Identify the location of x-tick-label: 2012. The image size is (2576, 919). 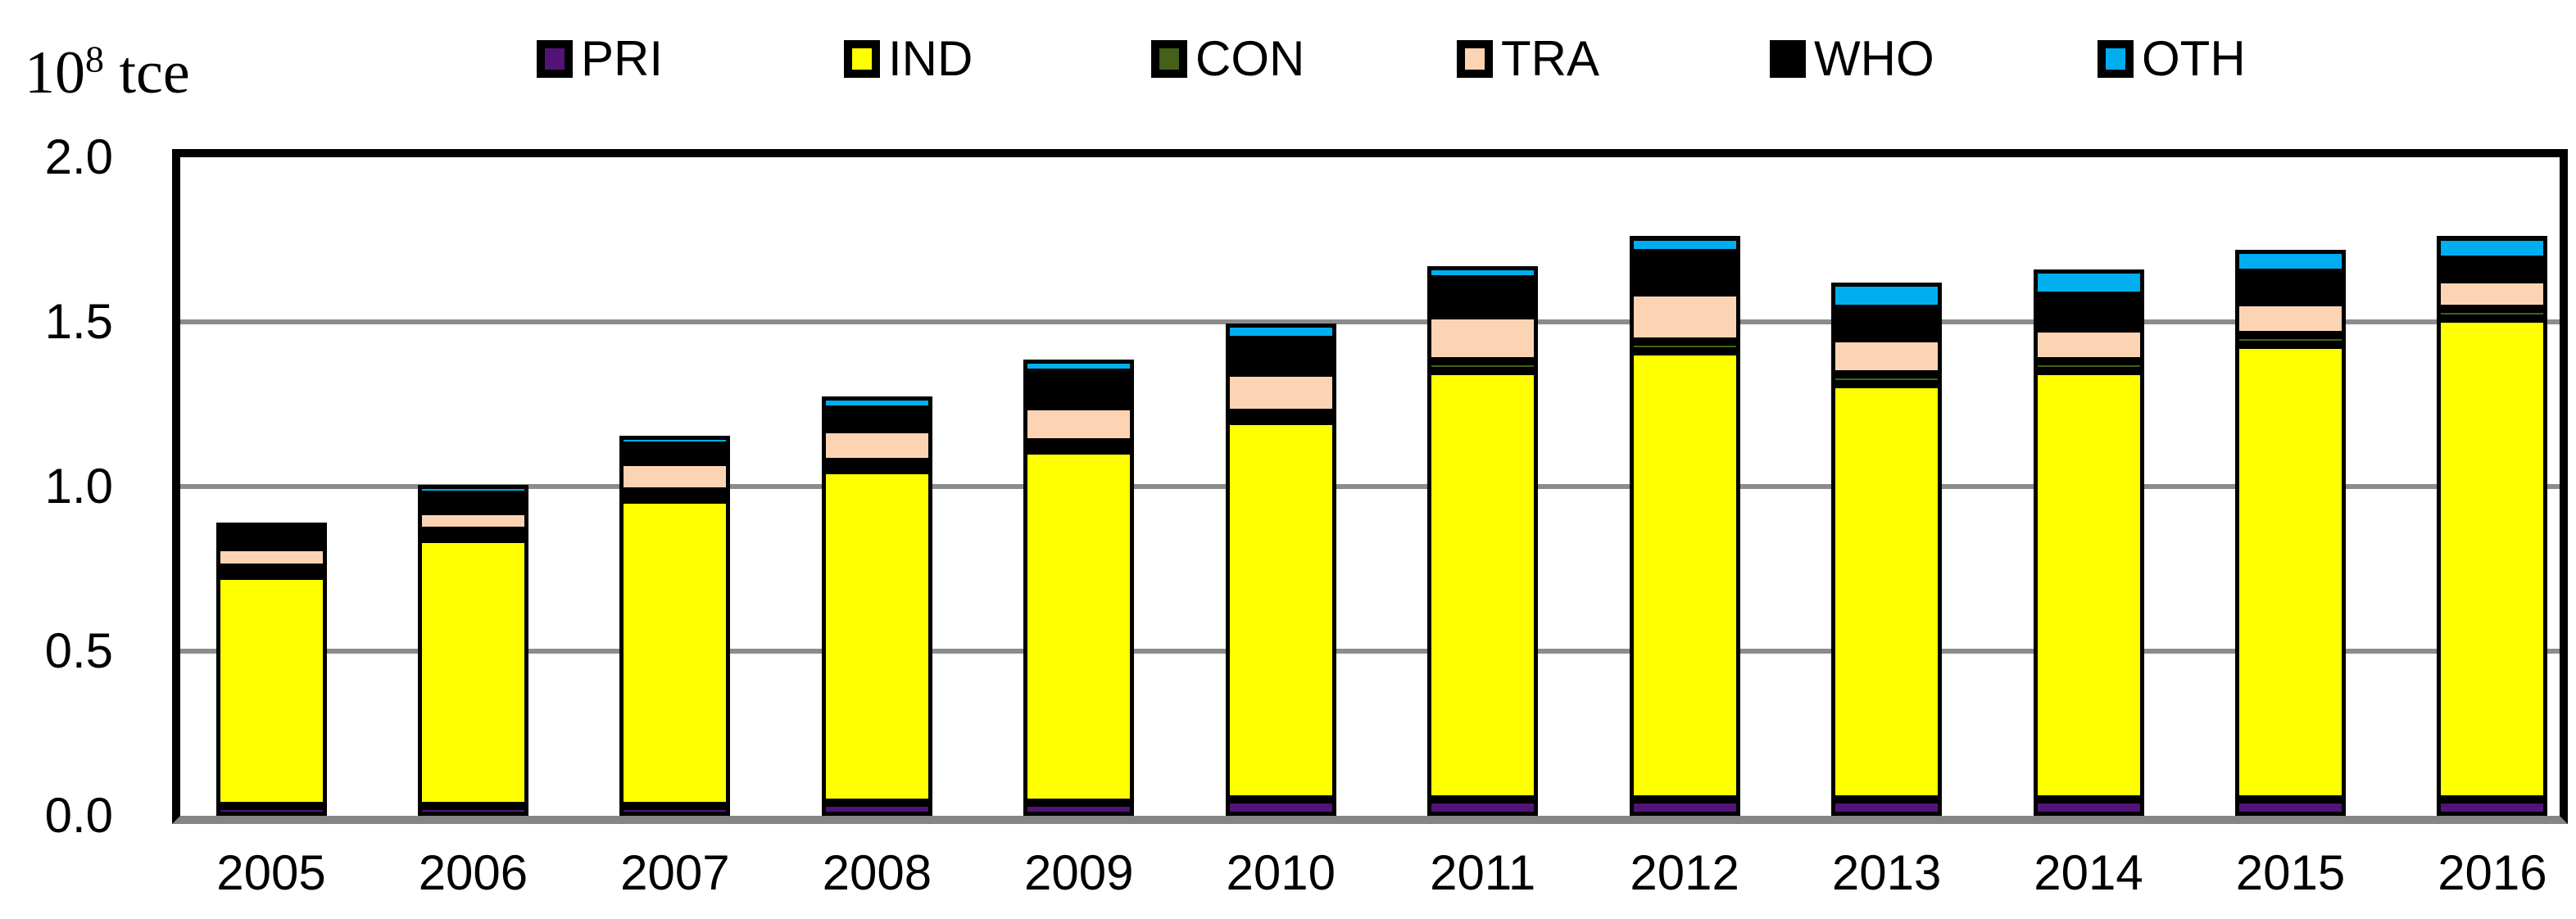
(1684, 872).